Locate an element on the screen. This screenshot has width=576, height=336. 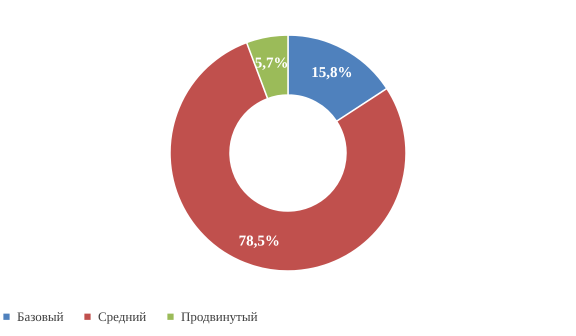
legend-label: Продвинутый is located at coordinates (219, 316).